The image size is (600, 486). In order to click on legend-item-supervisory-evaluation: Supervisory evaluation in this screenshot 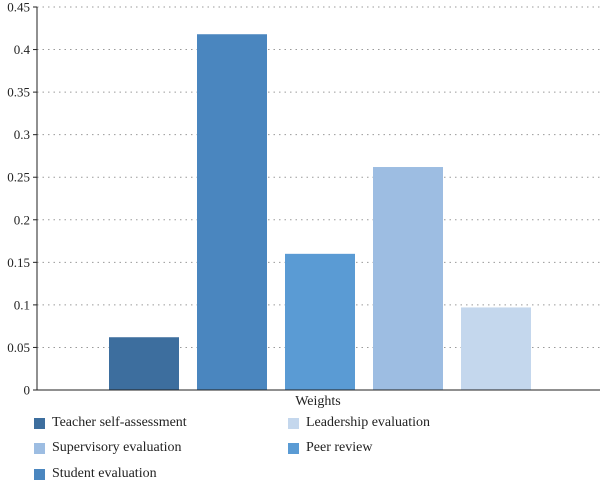, I will do `click(107, 448)`.